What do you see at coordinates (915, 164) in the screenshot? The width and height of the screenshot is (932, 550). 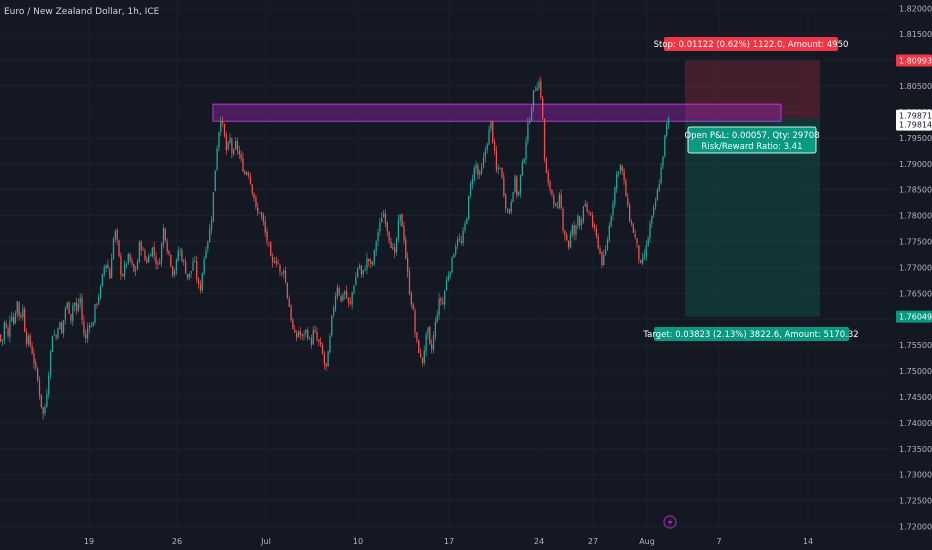 I see `y-tick-label: 1.79000` at bounding box center [915, 164].